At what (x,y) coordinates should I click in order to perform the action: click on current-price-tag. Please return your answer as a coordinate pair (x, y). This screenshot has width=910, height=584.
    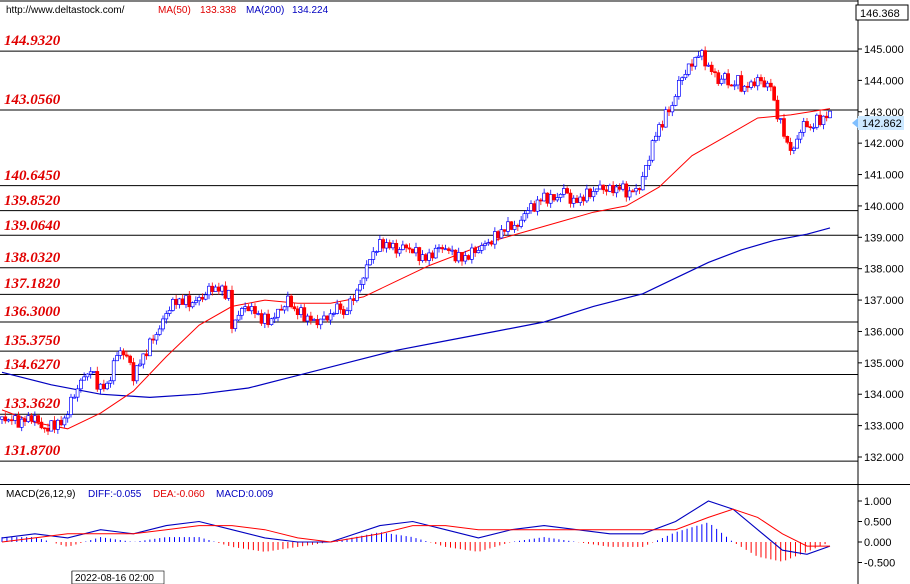
    Looking at the image, I should click on (881, 123).